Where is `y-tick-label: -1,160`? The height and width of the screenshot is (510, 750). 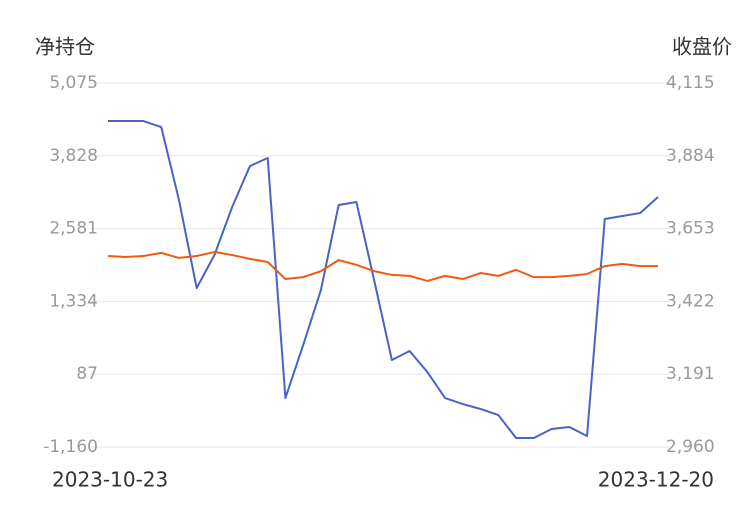 y-tick-label: -1,160 is located at coordinates (70, 447).